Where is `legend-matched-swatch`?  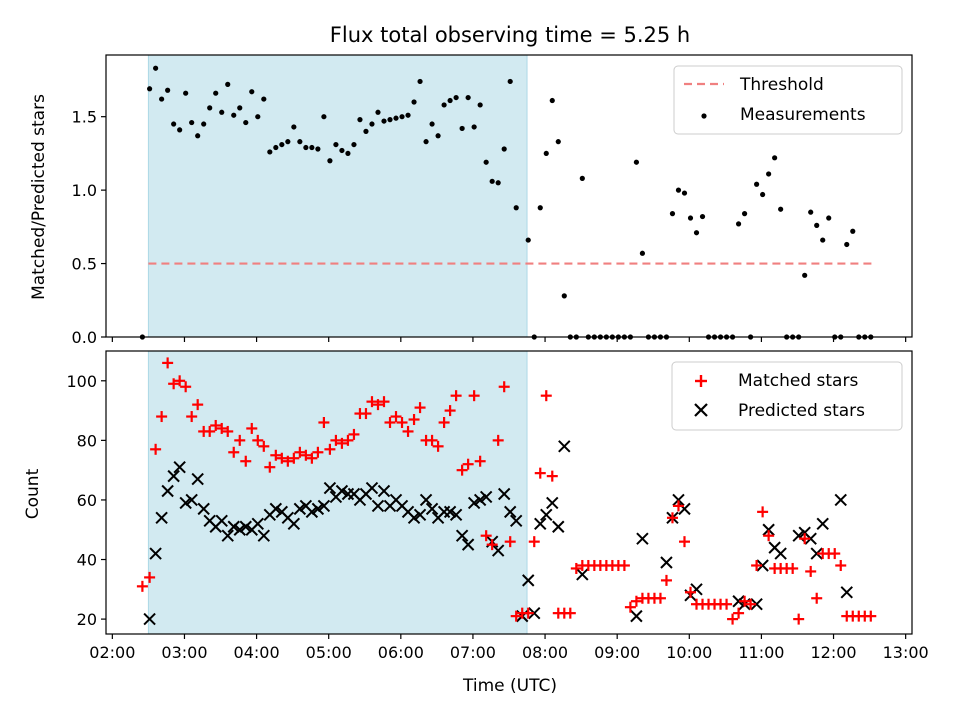 legend-matched-swatch is located at coordinates (701, 381).